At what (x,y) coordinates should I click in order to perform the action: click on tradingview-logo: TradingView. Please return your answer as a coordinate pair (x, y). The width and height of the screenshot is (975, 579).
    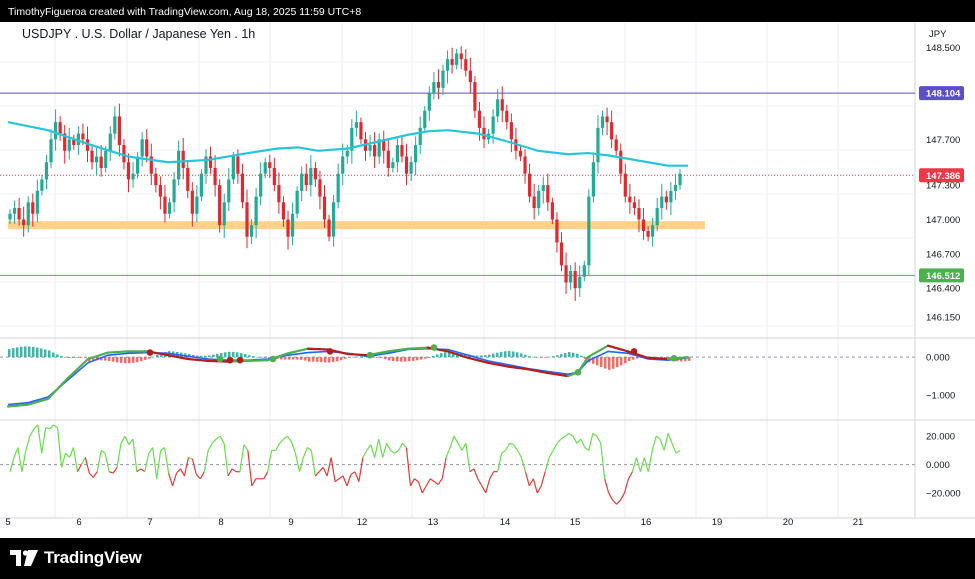
    Looking at the image, I should click on (76, 558).